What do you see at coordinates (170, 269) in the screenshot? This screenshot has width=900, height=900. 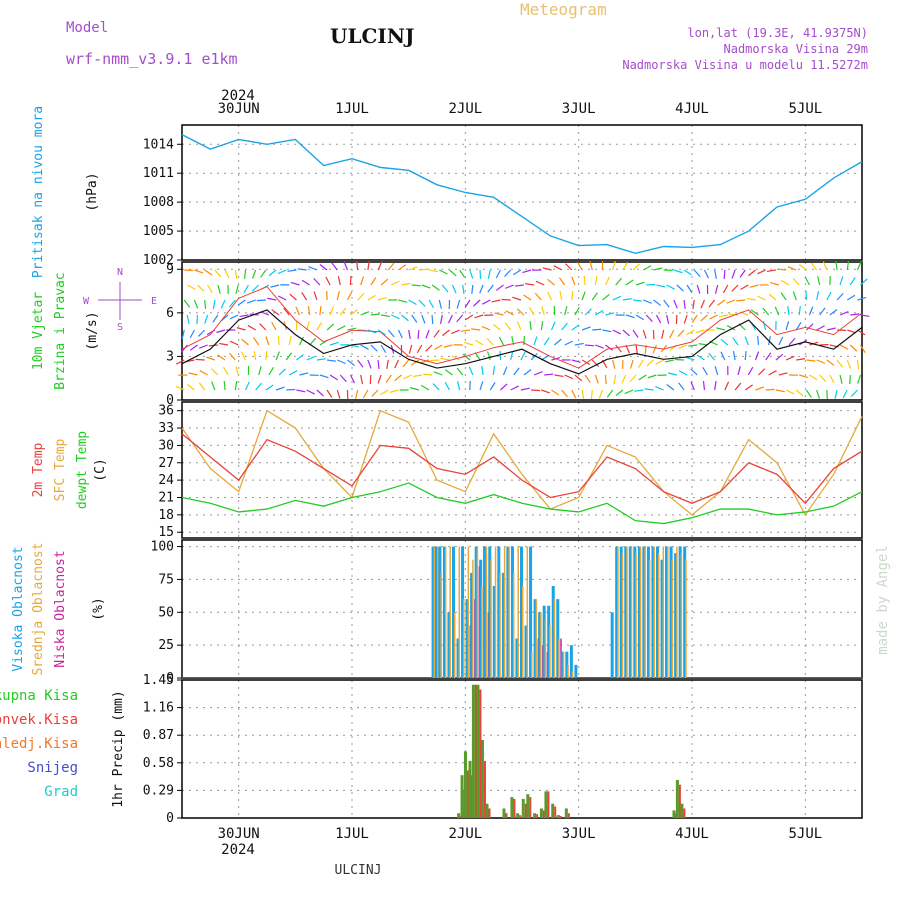 I see `ytick-label-wind-3: 9` at bounding box center [170, 269].